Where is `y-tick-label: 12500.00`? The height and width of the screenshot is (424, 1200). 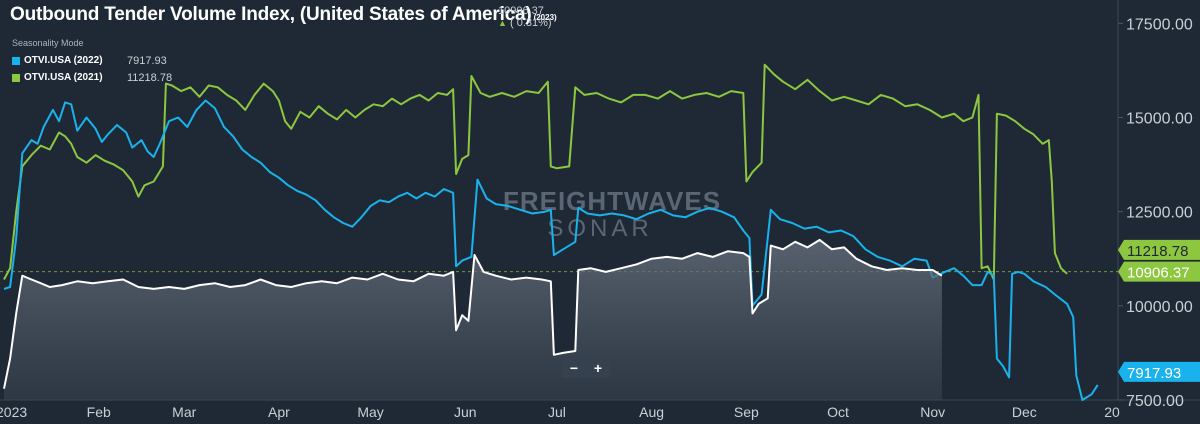
y-tick-label: 12500.00 is located at coordinates (1159, 213).